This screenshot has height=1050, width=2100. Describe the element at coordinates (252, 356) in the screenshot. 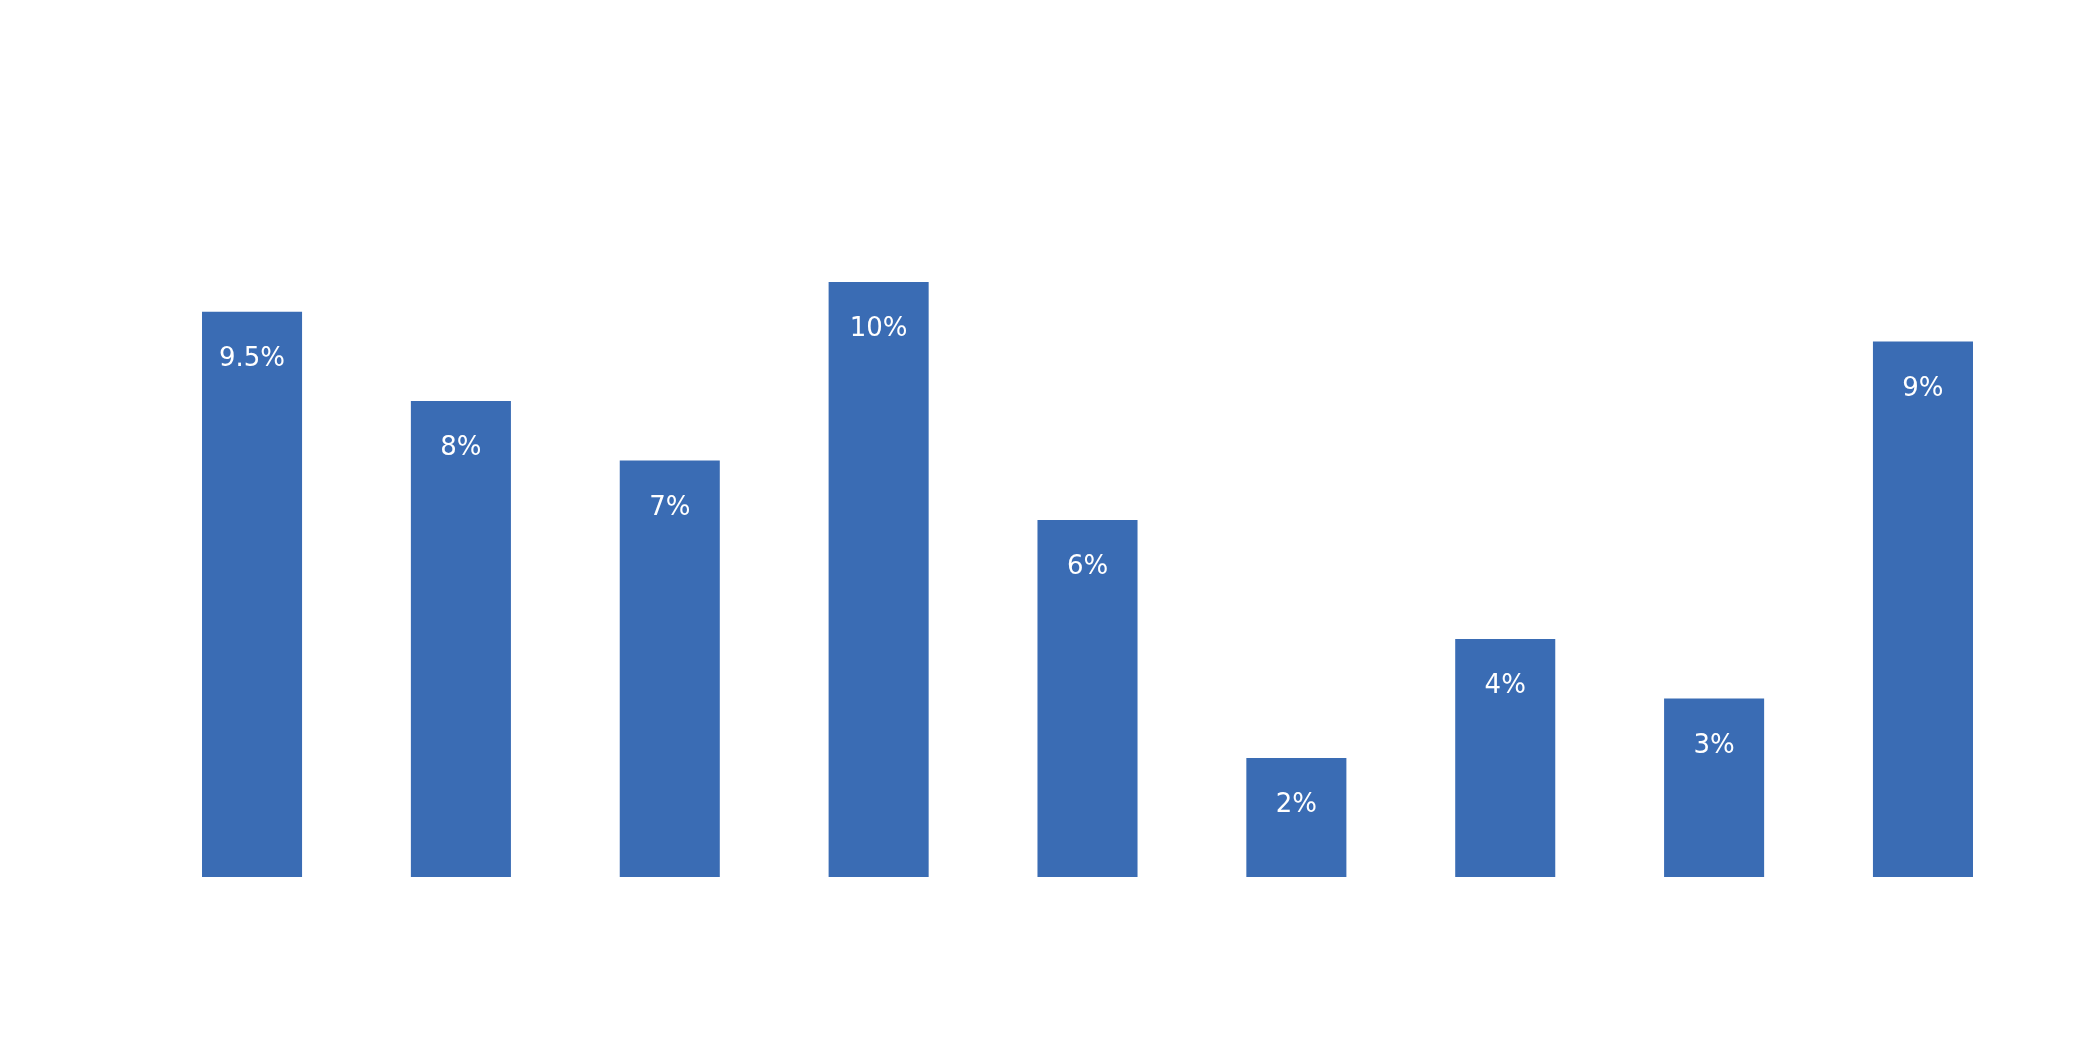

I see `data-label: 9.5%` at that location.